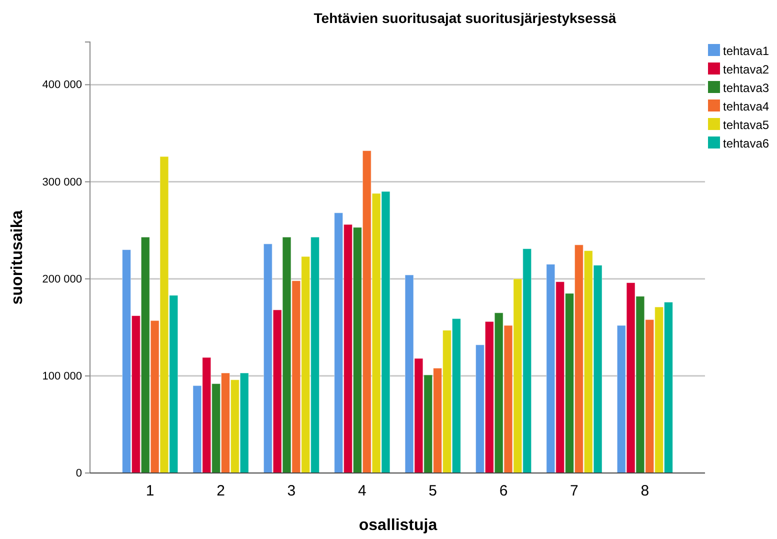 The height and width of the screenshot is (539, 777). Describe the element at coordinates (17, 257) in the screenshot. I see `y-axis-title: suoritusaika` at that location.